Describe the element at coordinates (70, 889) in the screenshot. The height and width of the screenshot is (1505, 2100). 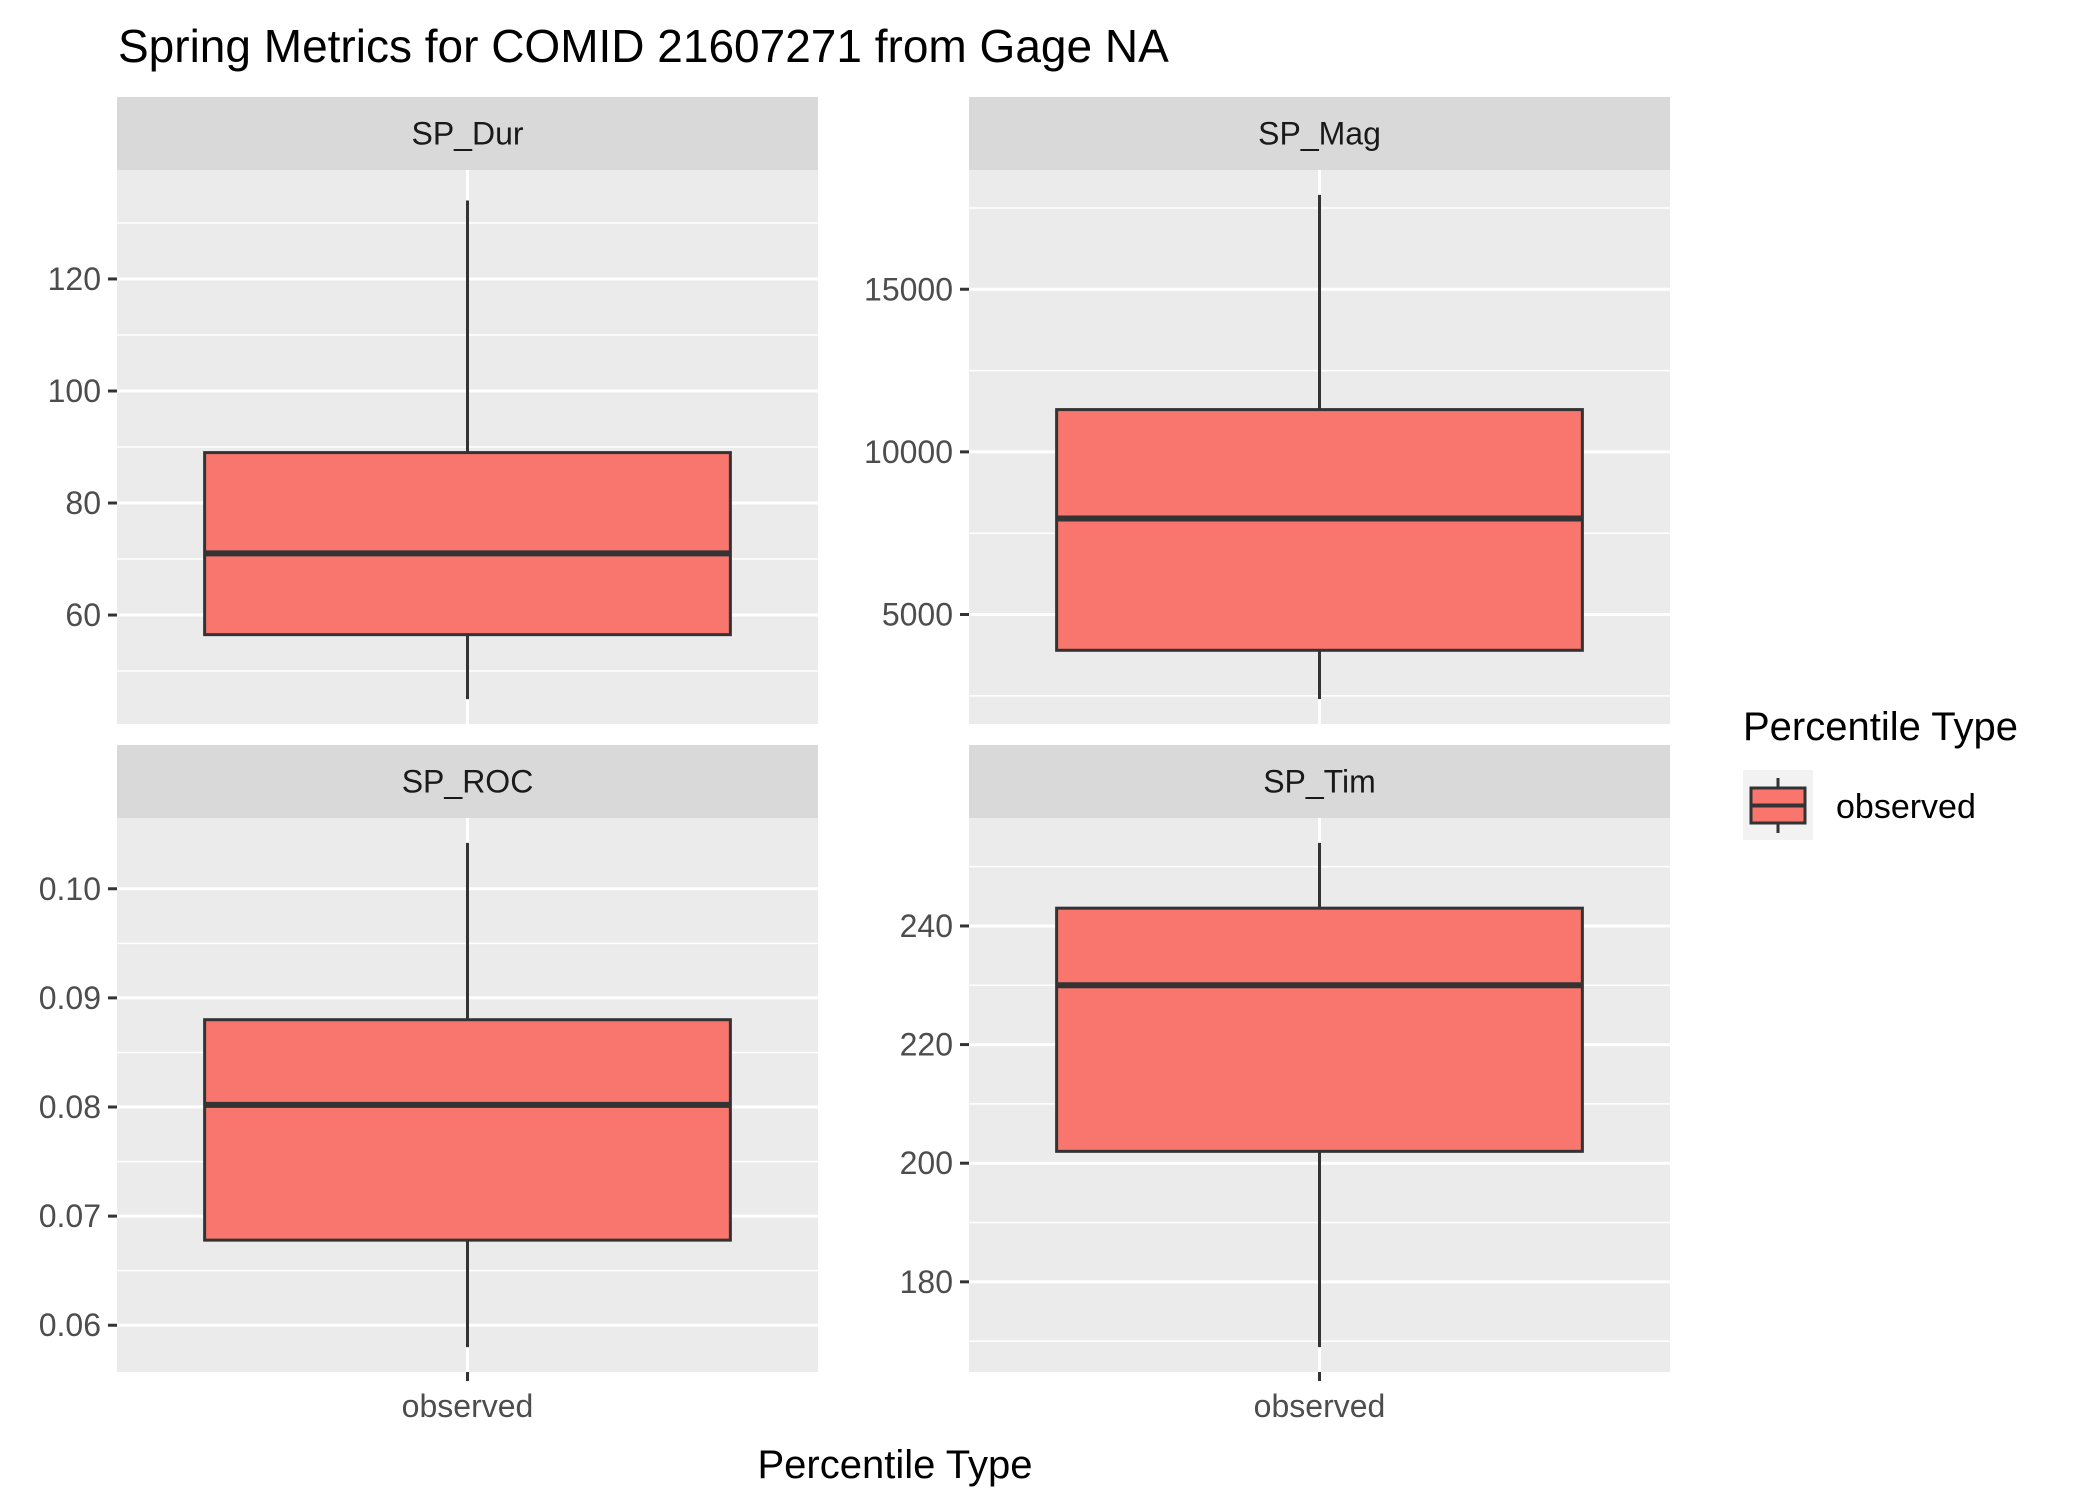
I see `y-tick-label: 0.10` at that location.